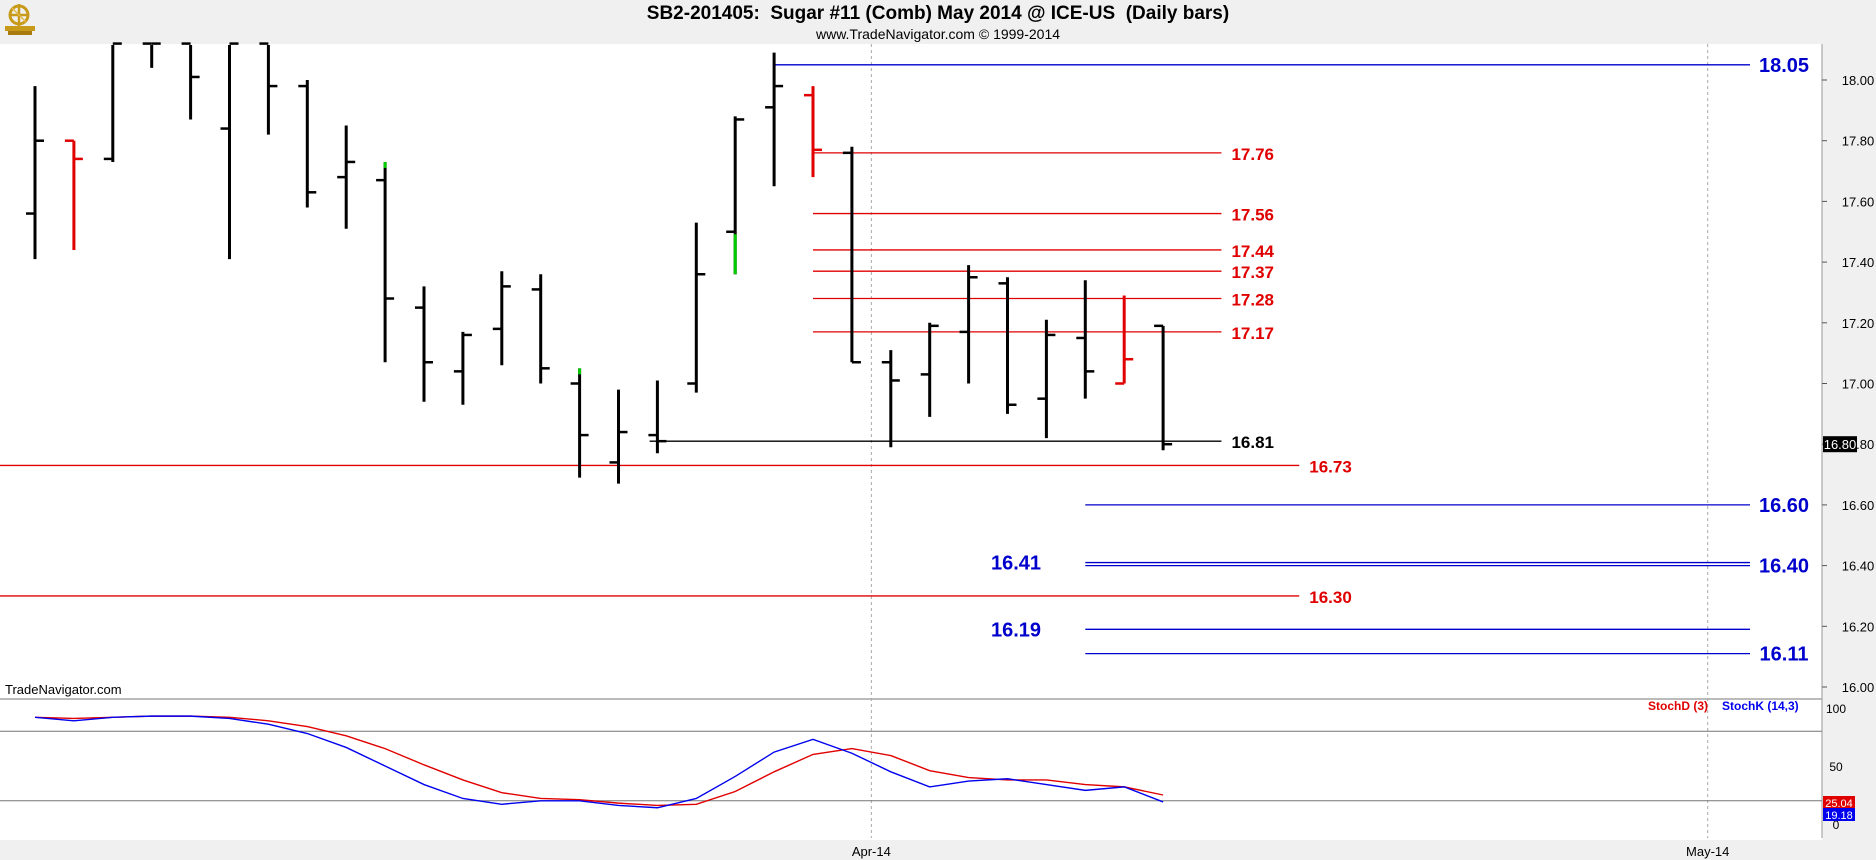  I want to click on last-price-tag, so click(1840, 444).